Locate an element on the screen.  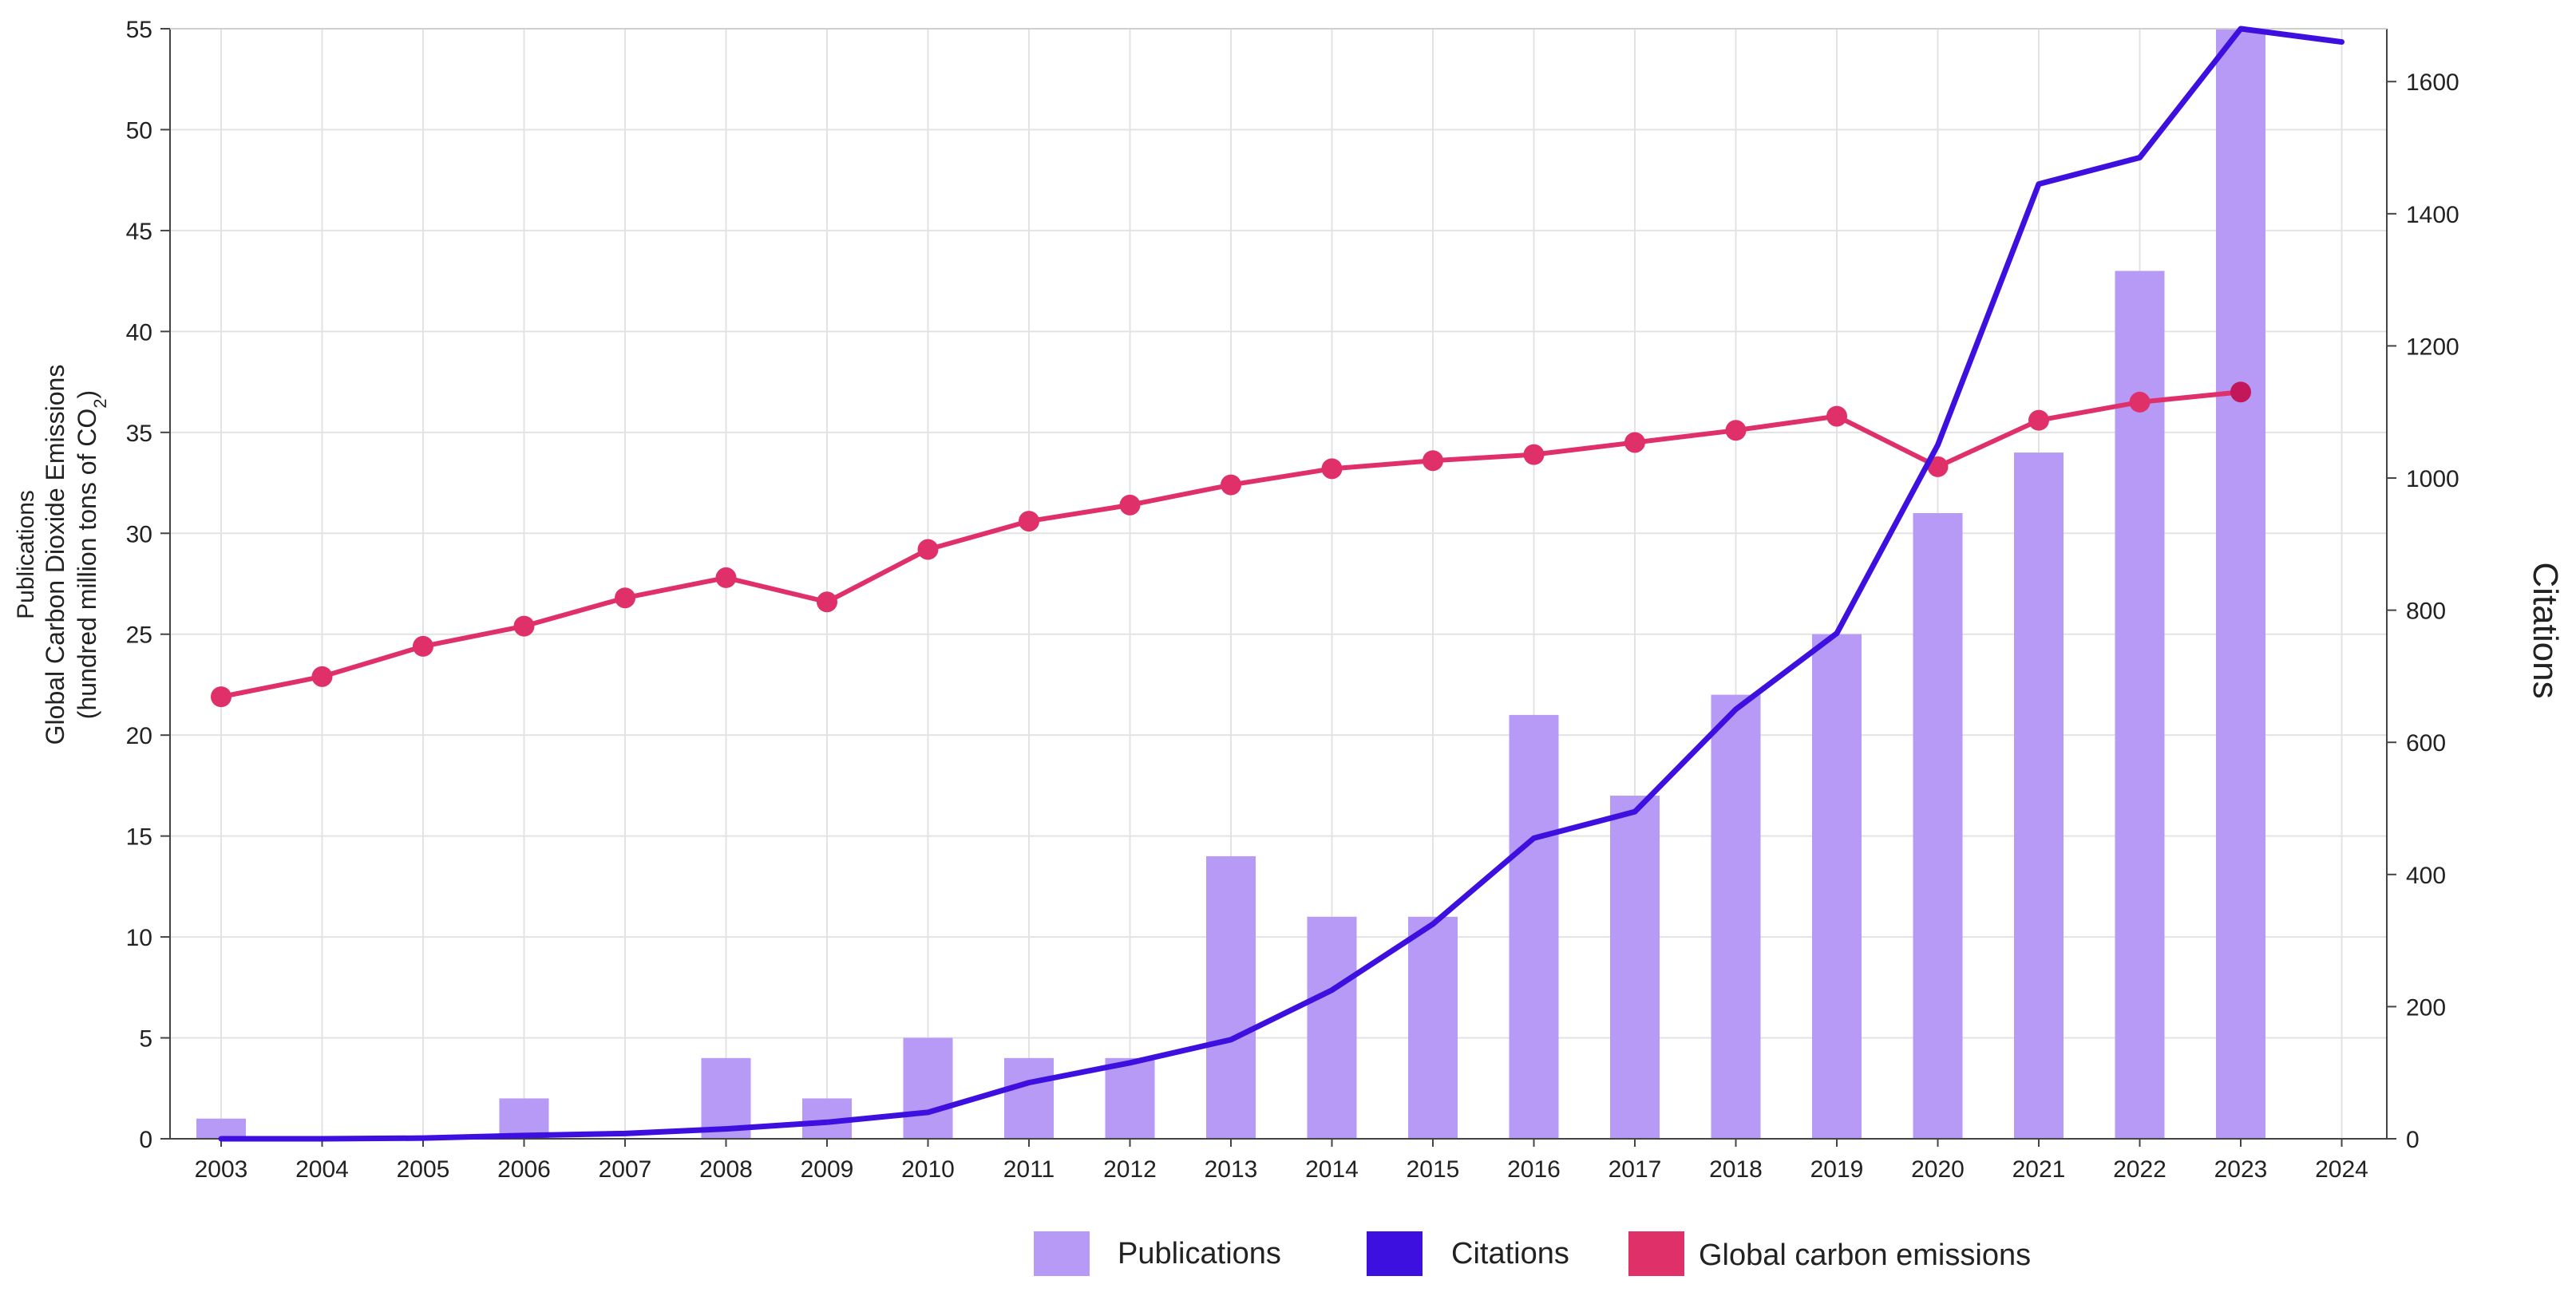
x-tick-label-2009: 2009 is located at coordinates (828, 1169).